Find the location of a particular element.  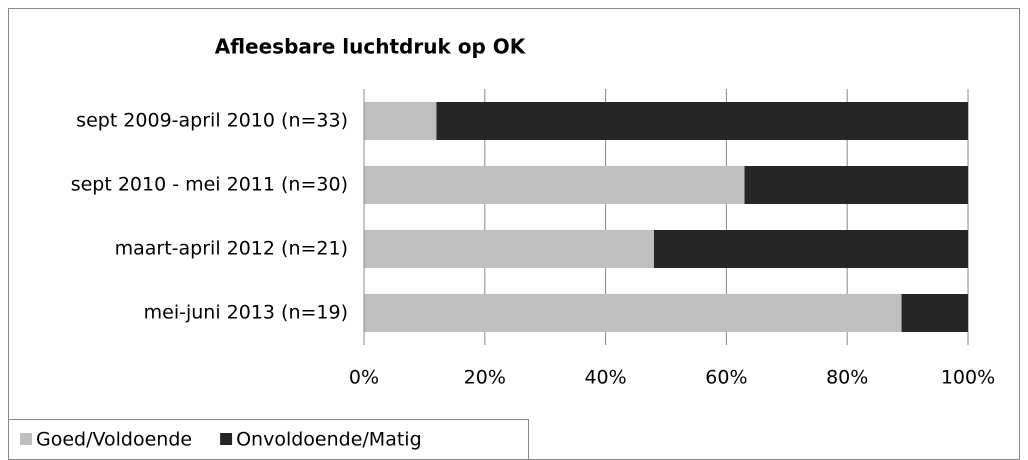

x-tick-label: 100% is located at coordinates (968, 378).